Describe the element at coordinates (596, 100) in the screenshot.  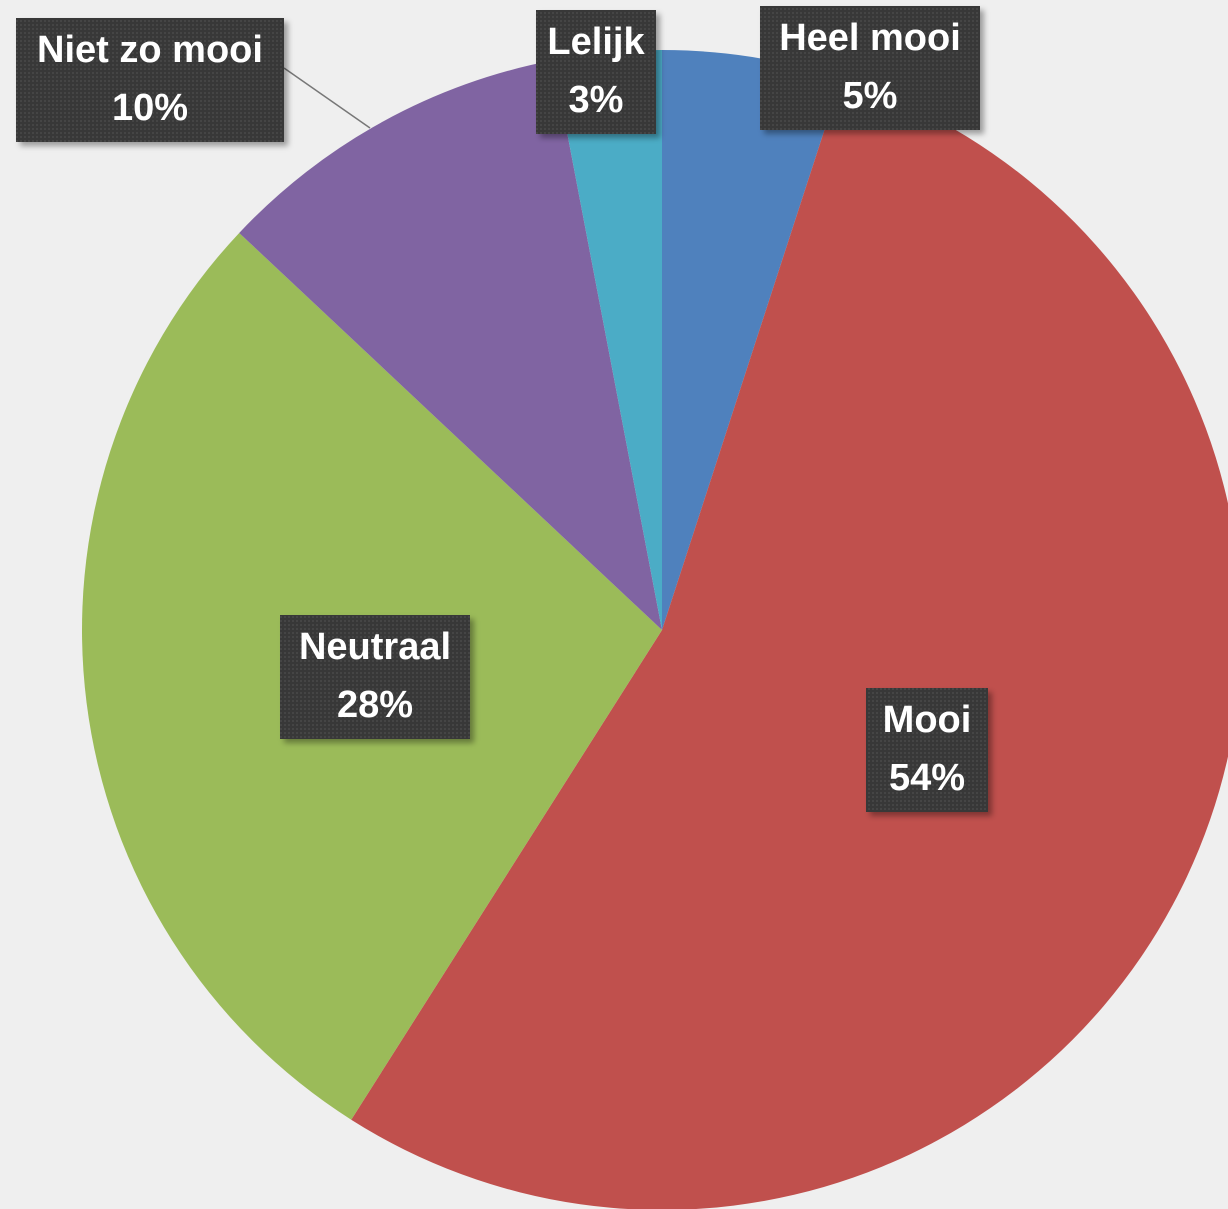
I see `value-label: 3%` at that location.